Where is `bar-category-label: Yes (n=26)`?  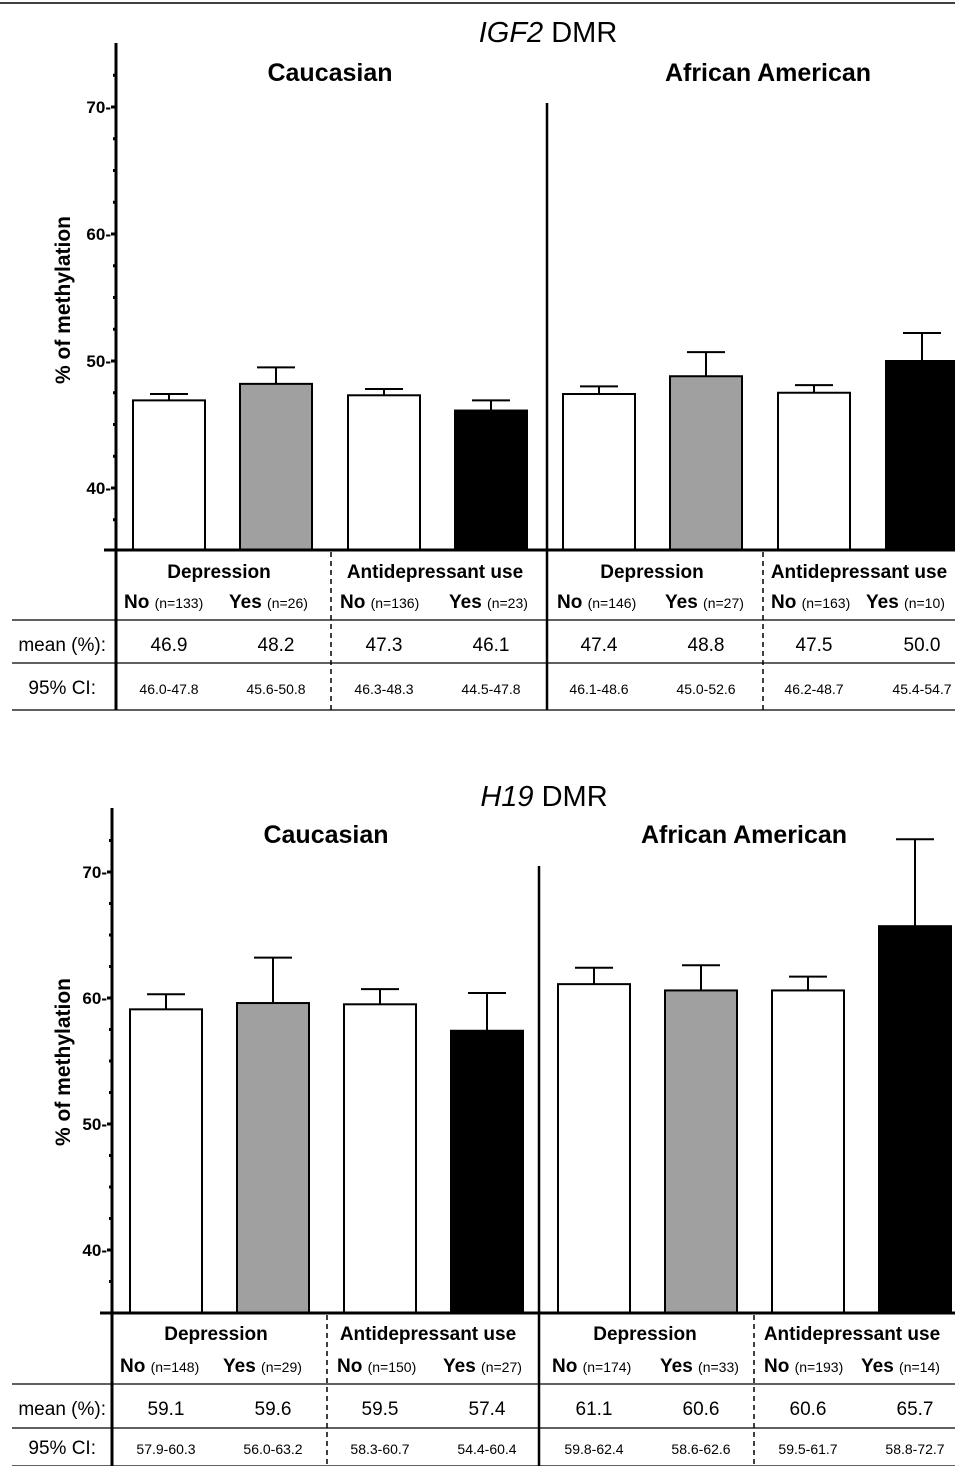
bar-category-label: Yes (n=26) is located at coordinates (268, 602).